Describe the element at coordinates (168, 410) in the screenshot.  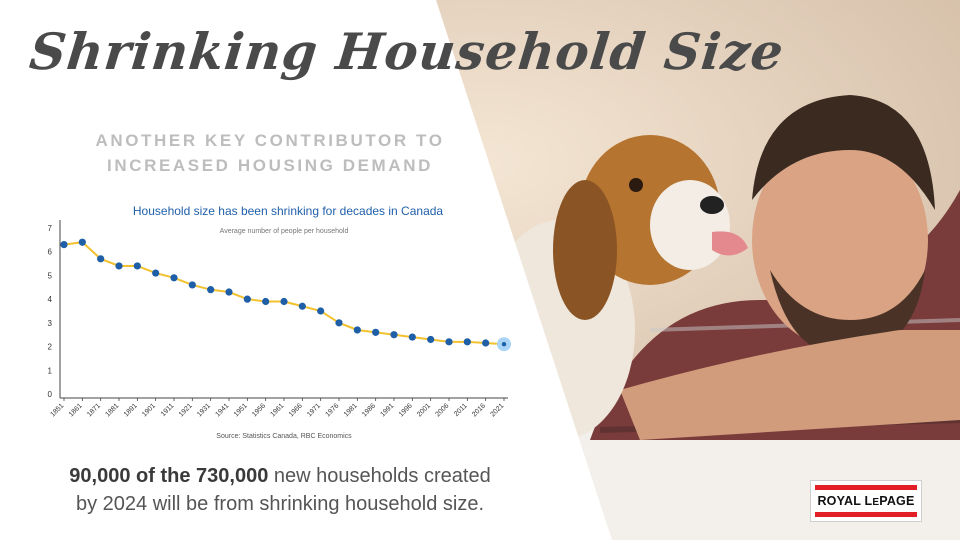
I see `x-tick-label: 1911` at that location.